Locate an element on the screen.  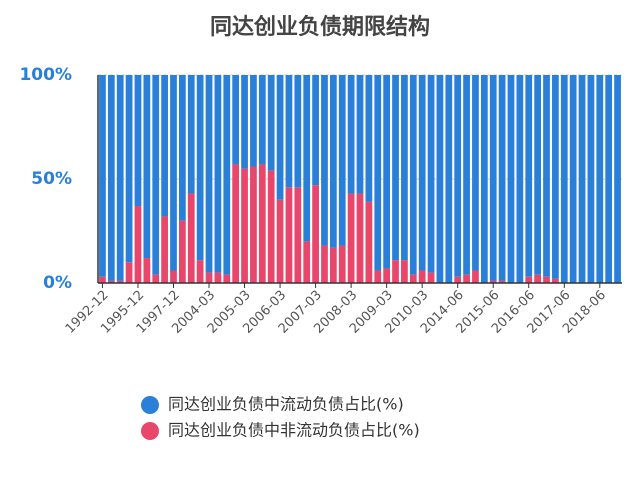
legend-label: 同达创业负债中流动负债占比(%) is located at coordinates (286, 404).